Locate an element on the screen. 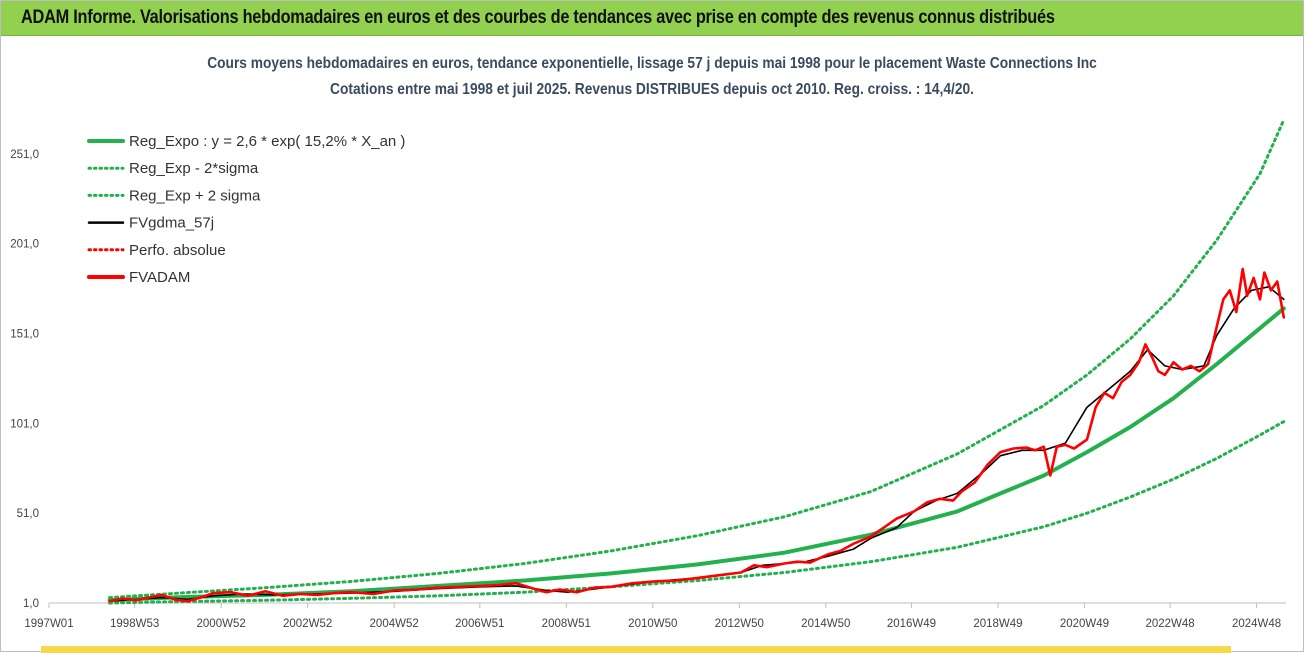 This screenshot has height=653, width=1304. x-tick-label: 2002W52 is located at coordinates (307, 624).